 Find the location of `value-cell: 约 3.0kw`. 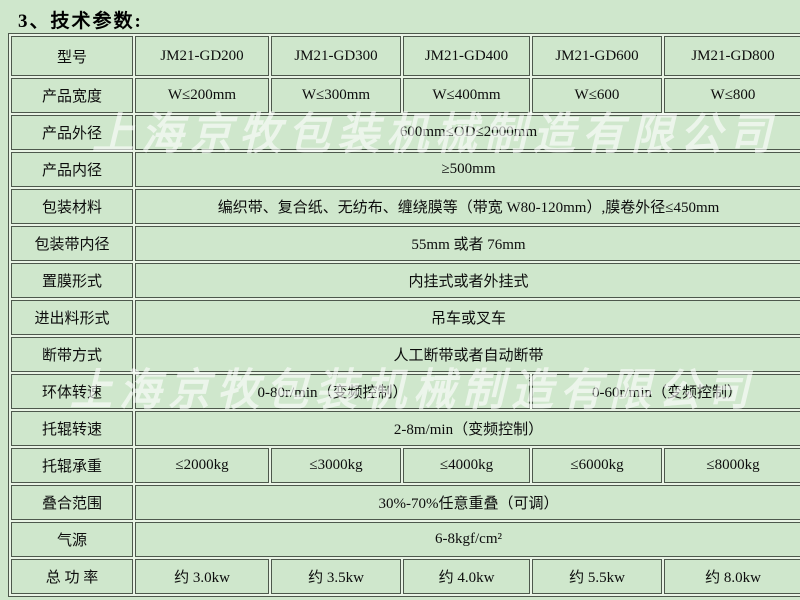

value-cell: 约 3.0kw is located at coordinates (202, 576).